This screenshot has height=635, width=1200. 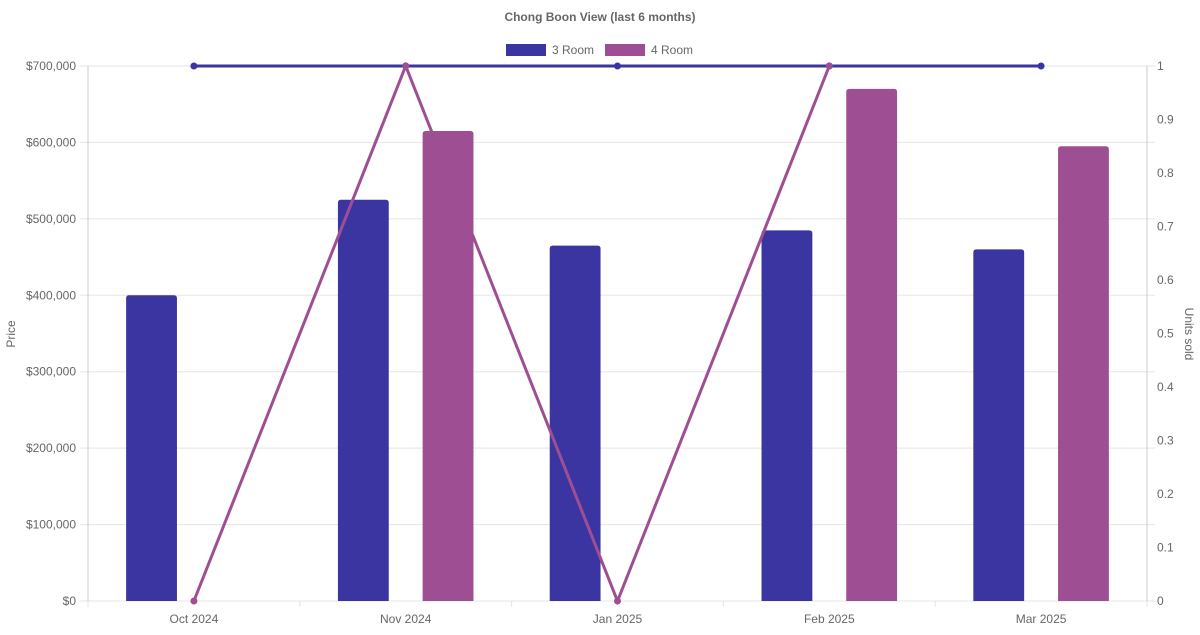 What do you see at coordinates (1041, 66) in the screenshot?
I see `line-point-0-mar-2025` at bounding box center [1041, 66].